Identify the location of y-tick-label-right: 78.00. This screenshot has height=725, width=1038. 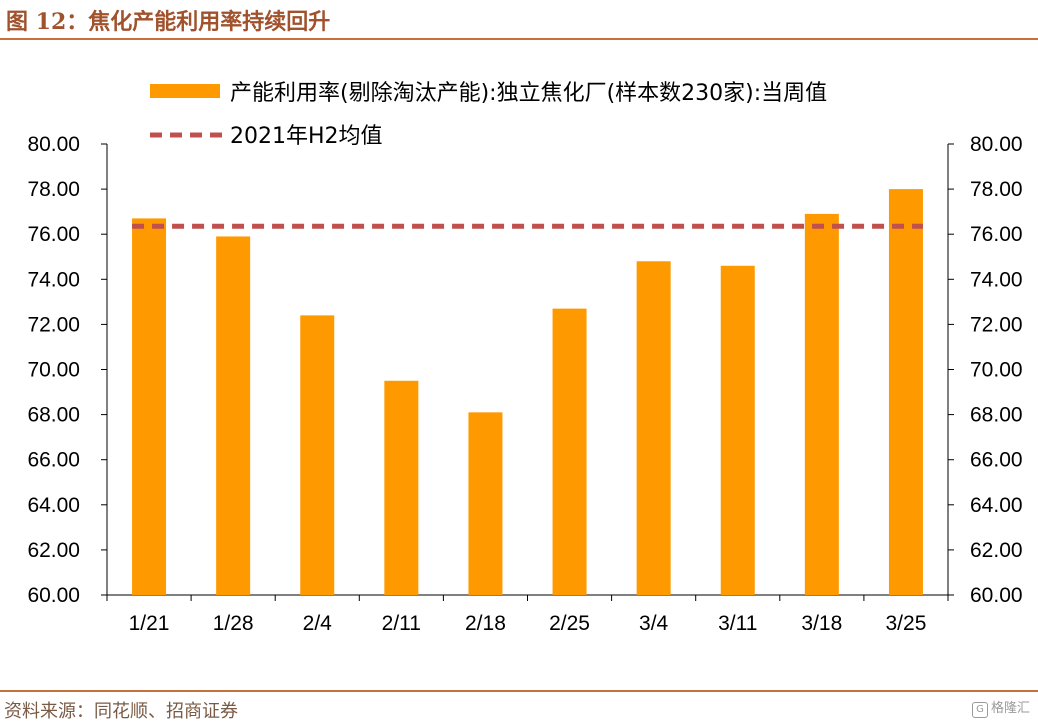
(996, 189).